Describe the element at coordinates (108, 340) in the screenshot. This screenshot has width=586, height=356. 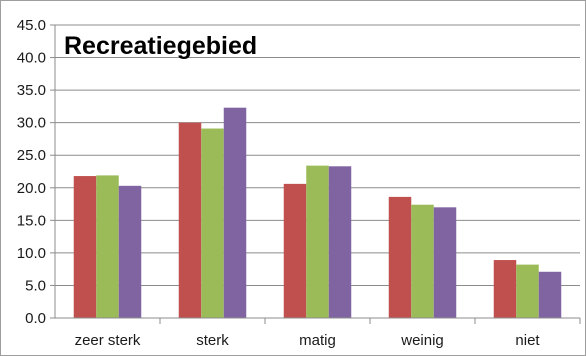
I see `x-category-label: zeer sterk` at that location.